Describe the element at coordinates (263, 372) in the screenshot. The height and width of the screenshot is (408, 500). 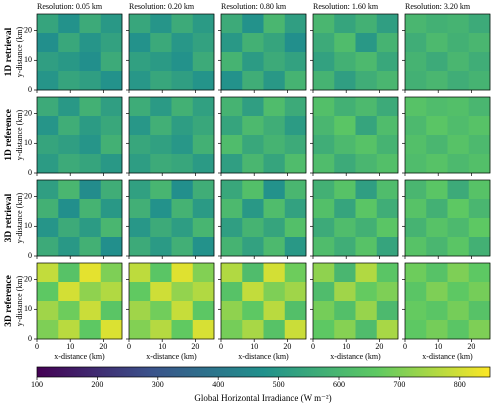
I see `colorbar` at that location.